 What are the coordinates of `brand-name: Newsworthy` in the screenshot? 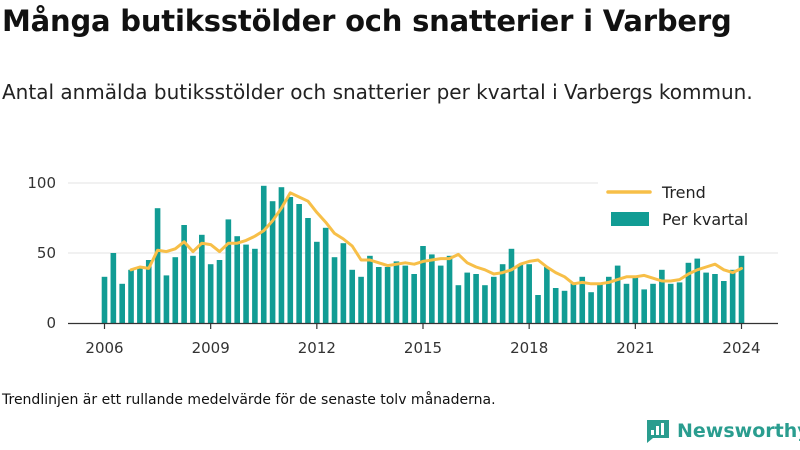 It's located at (738, 431).